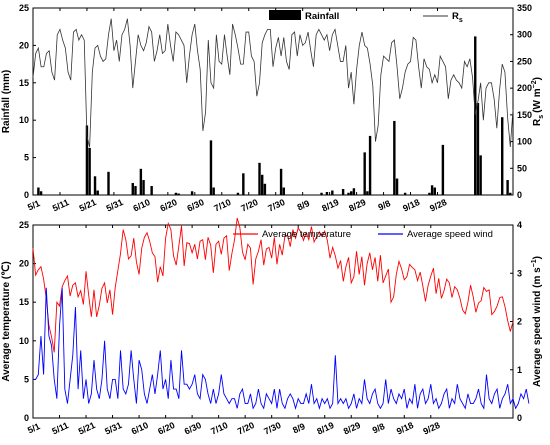 The height and width of the screenshot is (445, 550). What do you see at coordinates (24, 302) in the screenshot?
I see `bottom-y-left-tick-label: 15` at bounding box center [24, 302].